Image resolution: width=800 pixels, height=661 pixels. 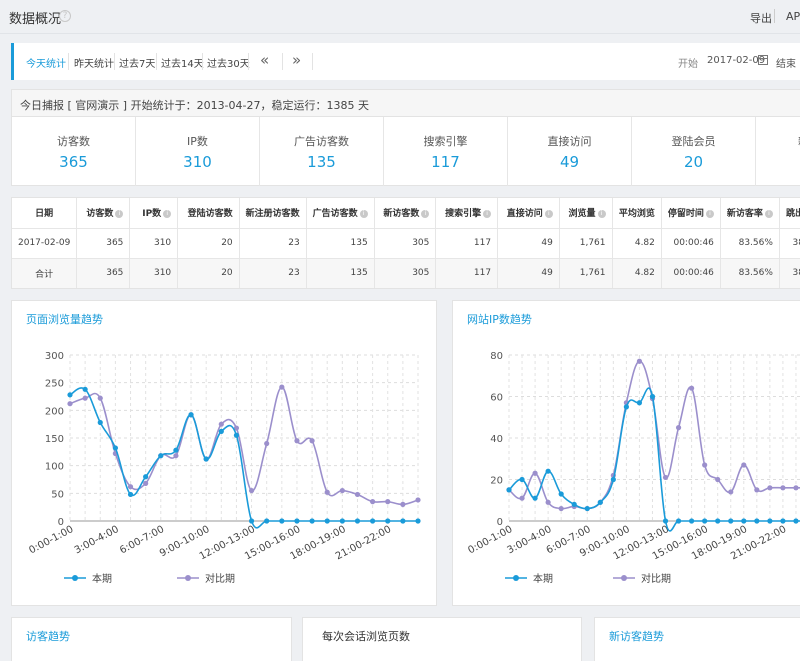 I want to click on y-tick-label: 50, so click(x=57, y=494).